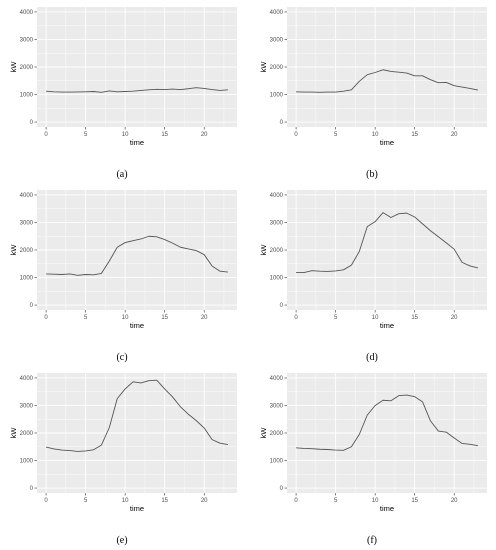  I want to click on panel-caption: (f), so click(372, 540).